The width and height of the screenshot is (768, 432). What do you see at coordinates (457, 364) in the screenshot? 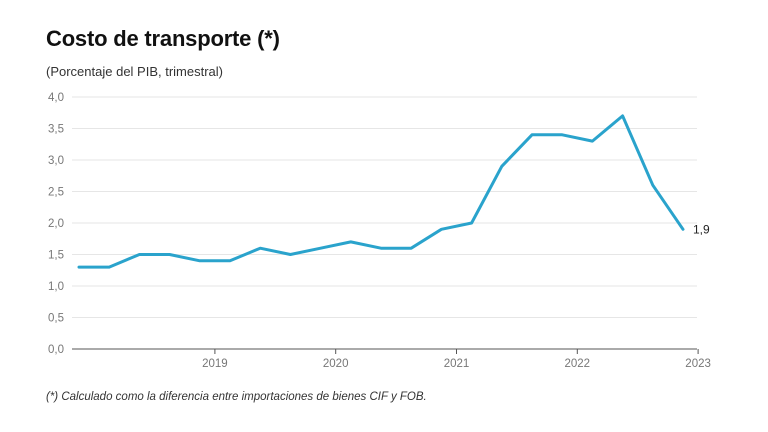
I see `x-tick-label: 2021` at bounding box center [457, 364].